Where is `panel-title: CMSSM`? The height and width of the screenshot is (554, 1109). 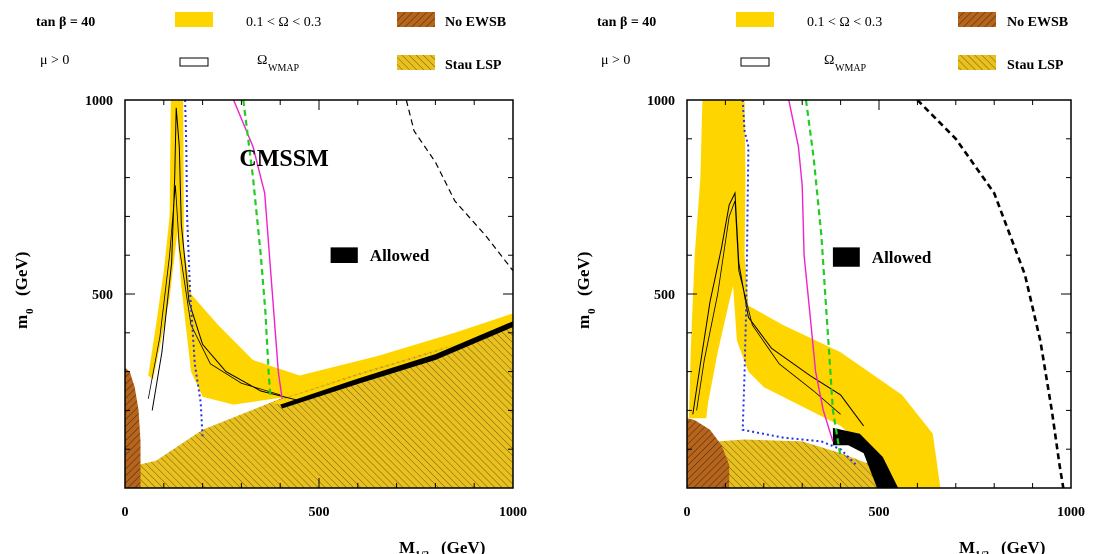 panel-title: CMSSM is located at coordinates (283, 159).